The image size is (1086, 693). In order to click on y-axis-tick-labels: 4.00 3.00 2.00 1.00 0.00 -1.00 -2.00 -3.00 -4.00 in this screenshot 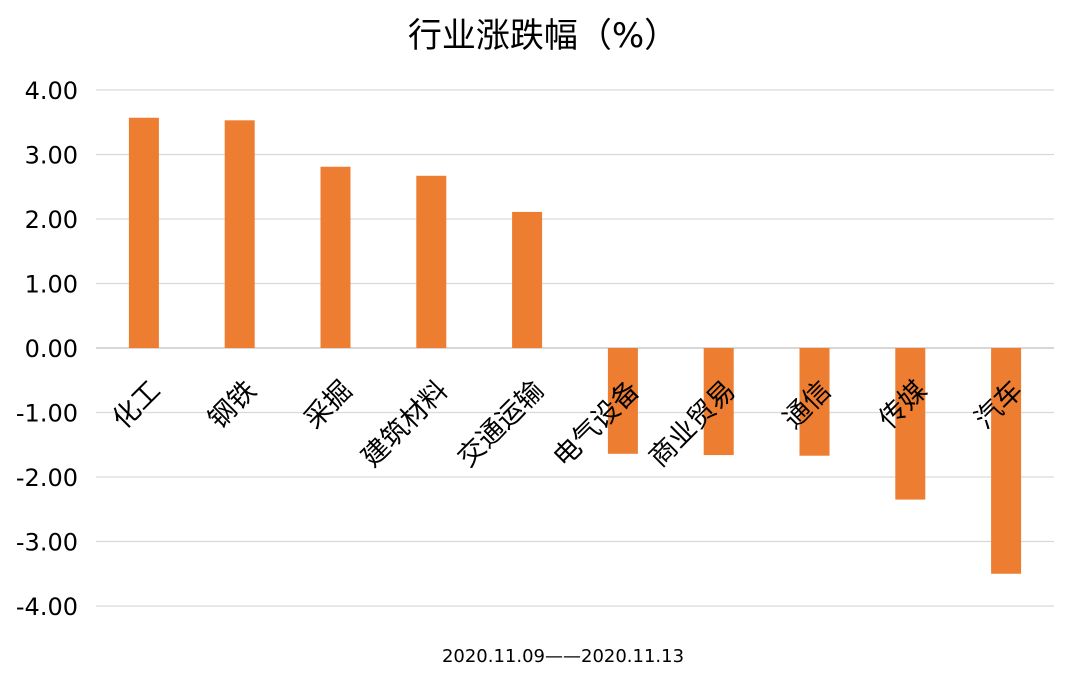, I will do `click(47, 349)`.